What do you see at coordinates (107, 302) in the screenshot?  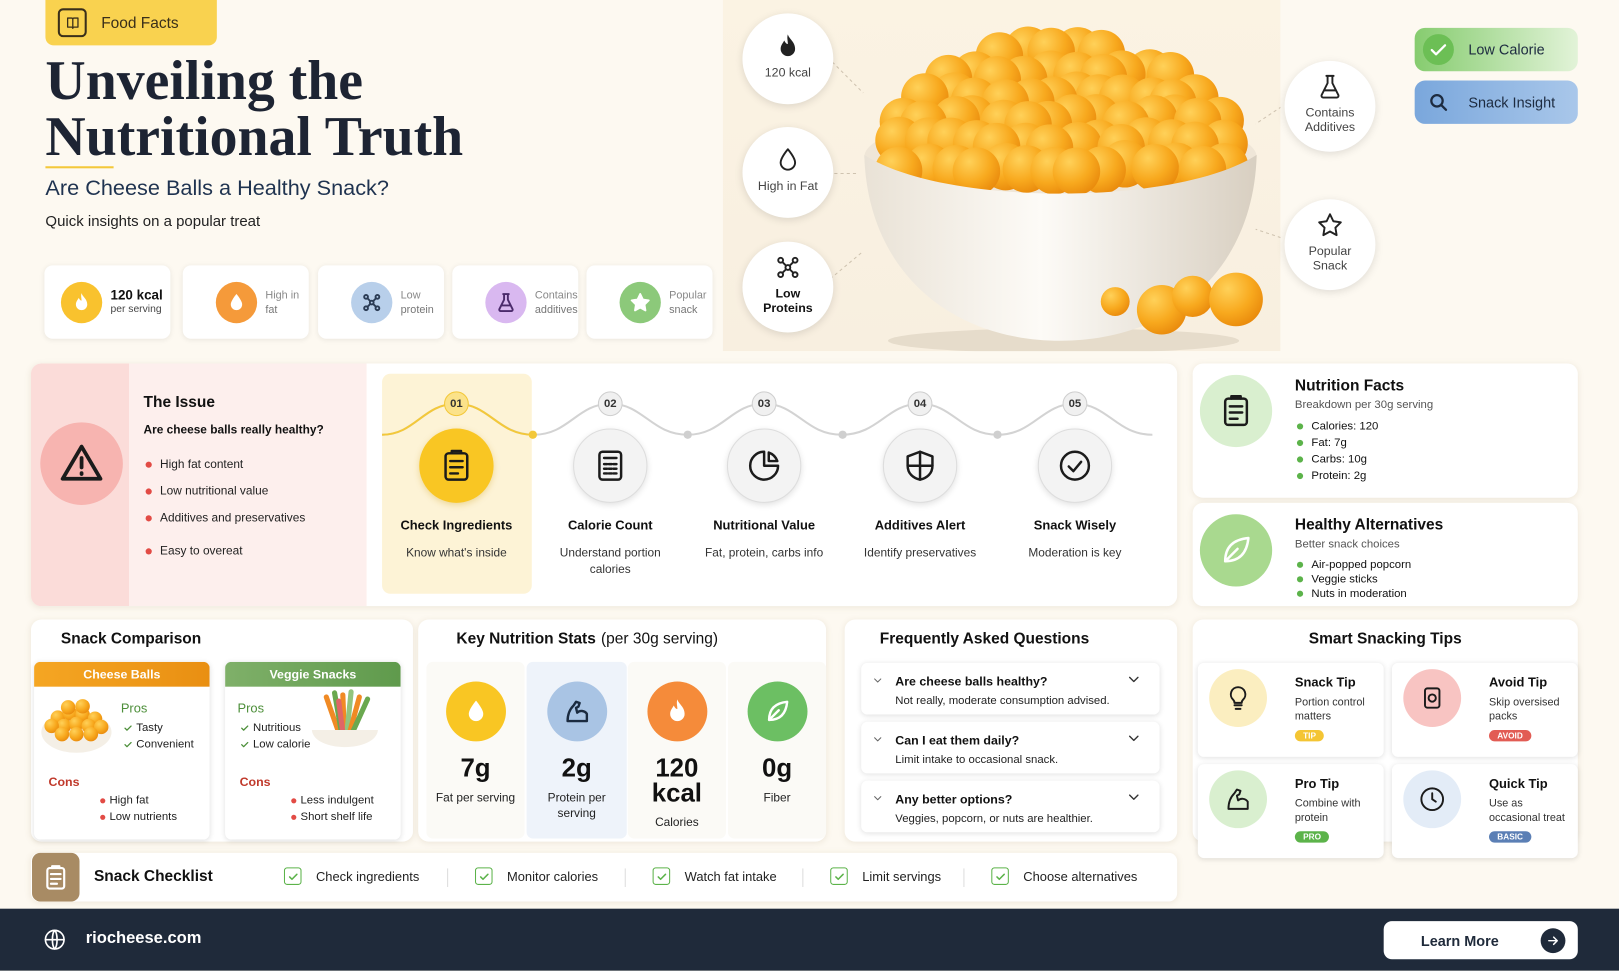 I see `stat-card: 120 kcal per serving` at bounding box center [107, 302].